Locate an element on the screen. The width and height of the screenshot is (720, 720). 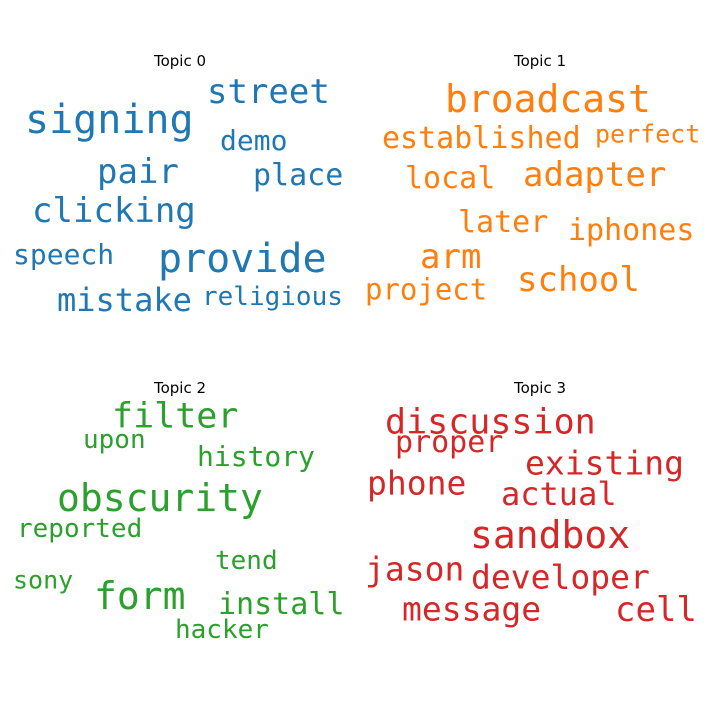
word-later: later is located at coordinates (503, 222).